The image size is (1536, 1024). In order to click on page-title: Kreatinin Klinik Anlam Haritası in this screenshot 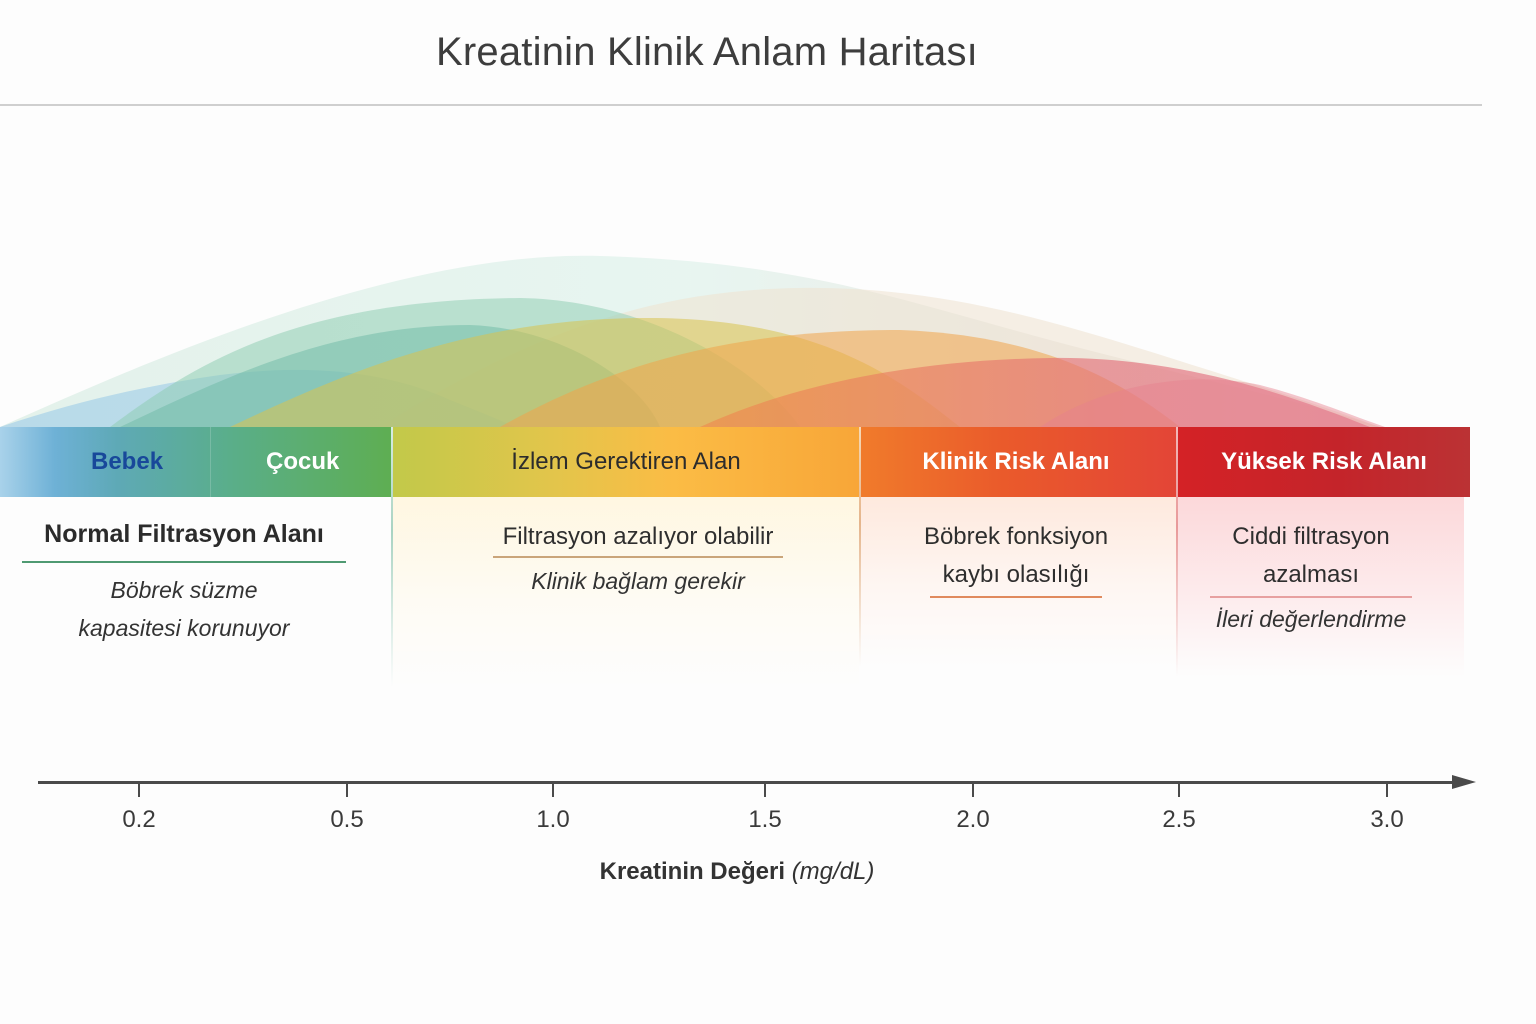, I will do `click(707, 52)`.